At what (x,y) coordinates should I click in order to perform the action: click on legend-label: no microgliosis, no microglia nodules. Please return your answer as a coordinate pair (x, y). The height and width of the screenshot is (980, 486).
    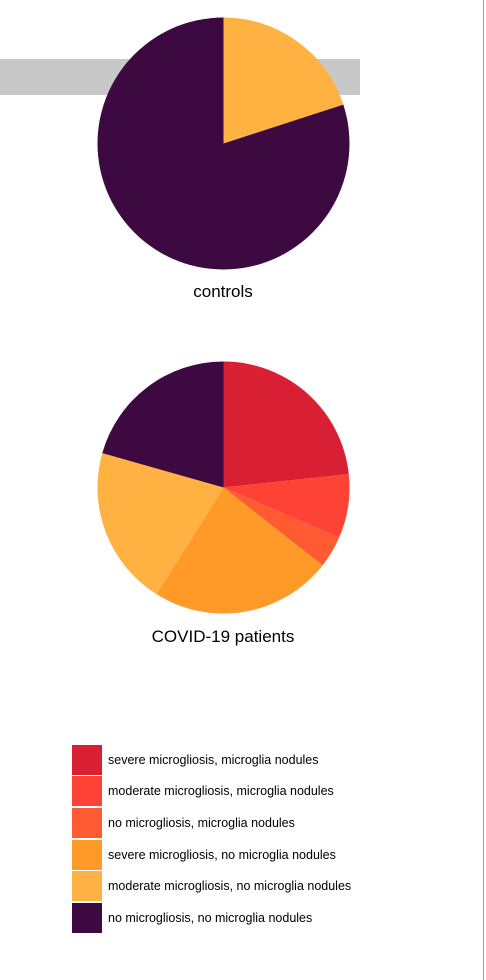
    Looking at the image, I should click on (210, 917).